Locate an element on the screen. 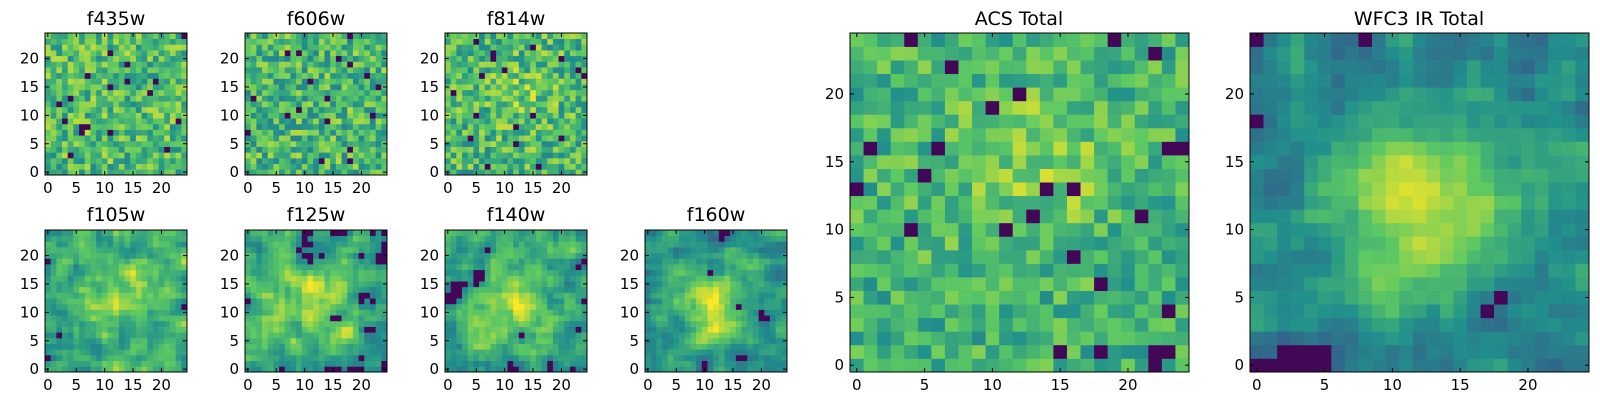 The image size is (1600, 400). x-tick-label: 0 is located at coordinates (448, 188).